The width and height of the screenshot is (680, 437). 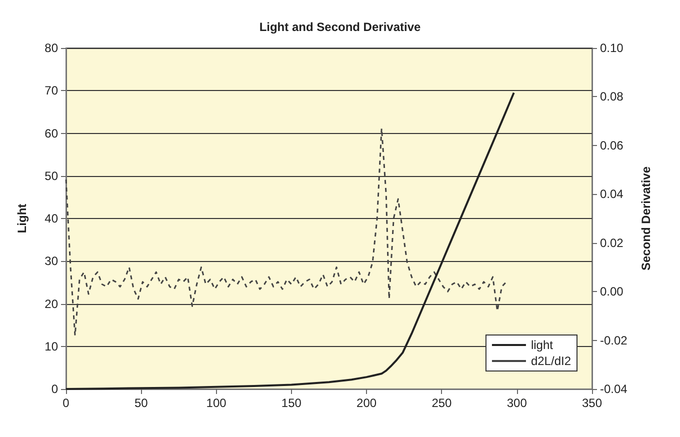 What do you see at coordinates (614, 389) in the screenshot?
I see `y2-tick-label: -0.04` at bounding box center [614, 389].